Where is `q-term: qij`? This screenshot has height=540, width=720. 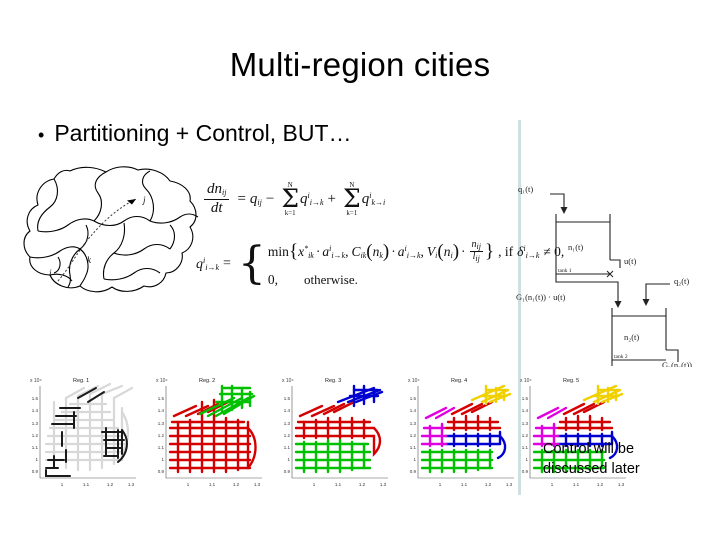 q-term: qij is located at coordinates (255, 198).